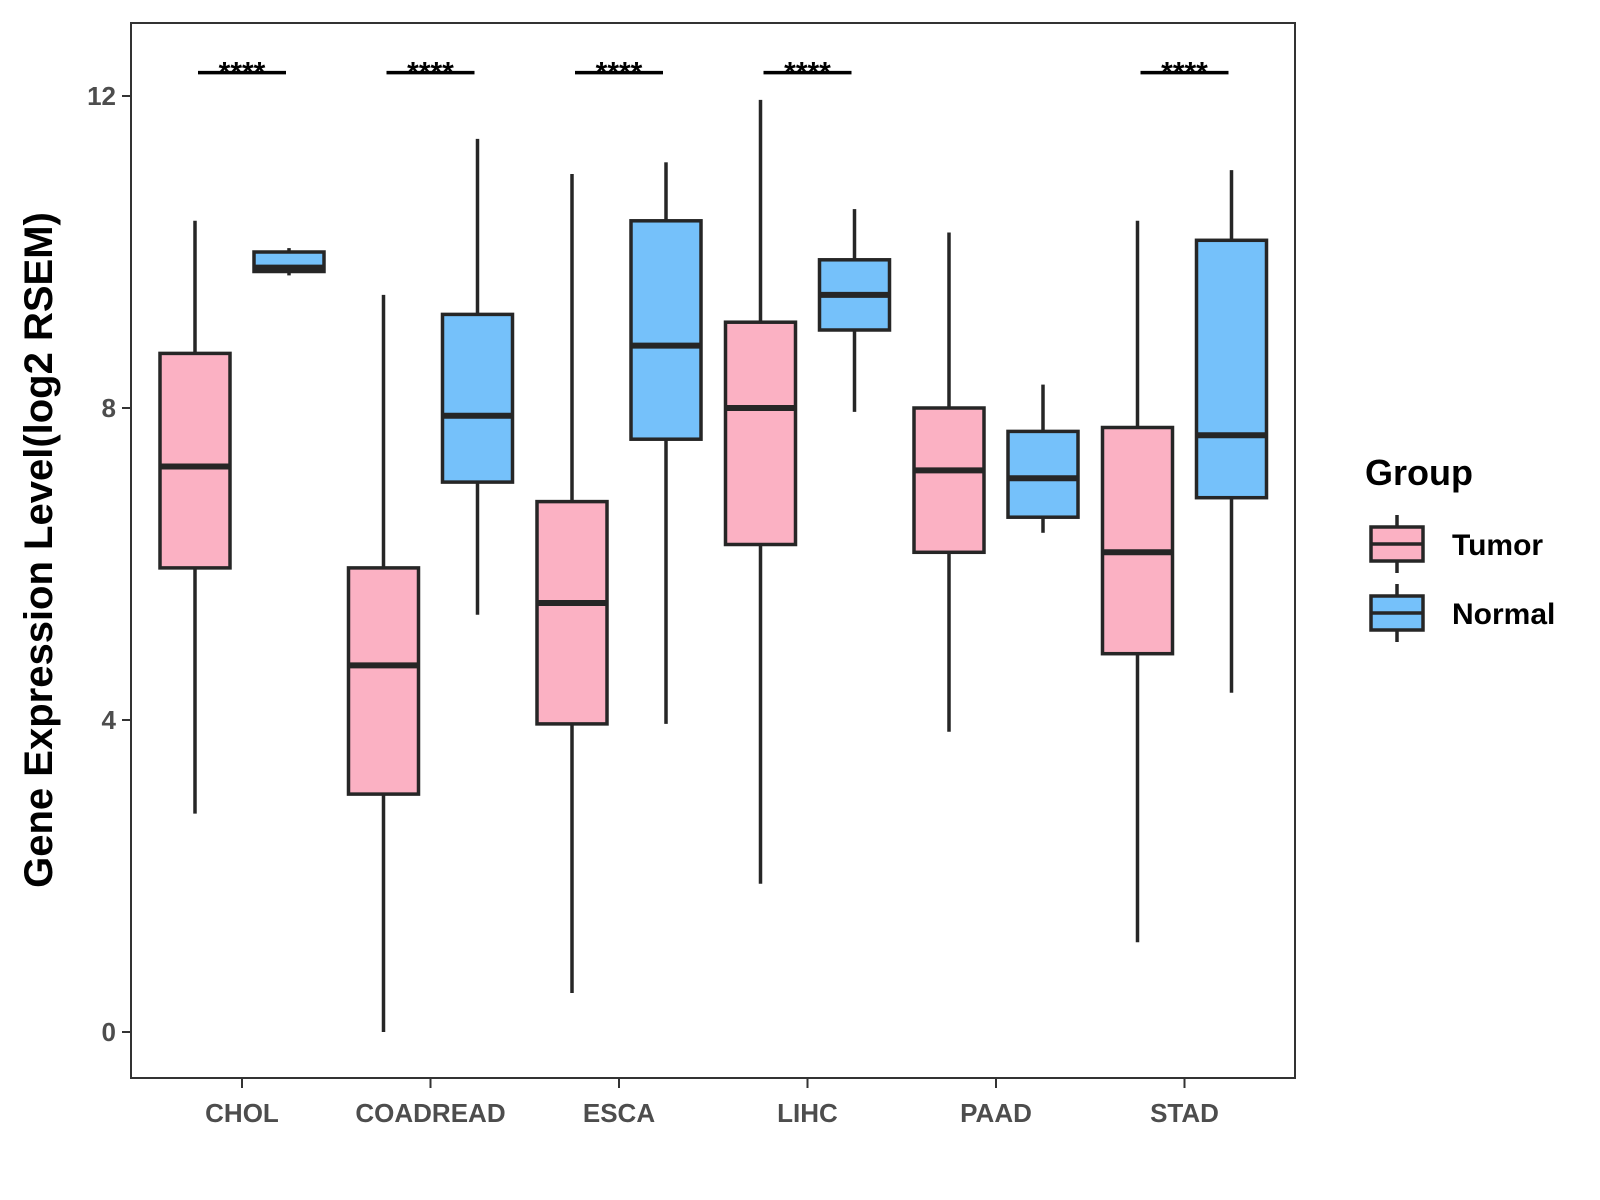 This screenshot has height=1200, width=1600. I want to click on box-body-tumor-paad, so click(949, 480).